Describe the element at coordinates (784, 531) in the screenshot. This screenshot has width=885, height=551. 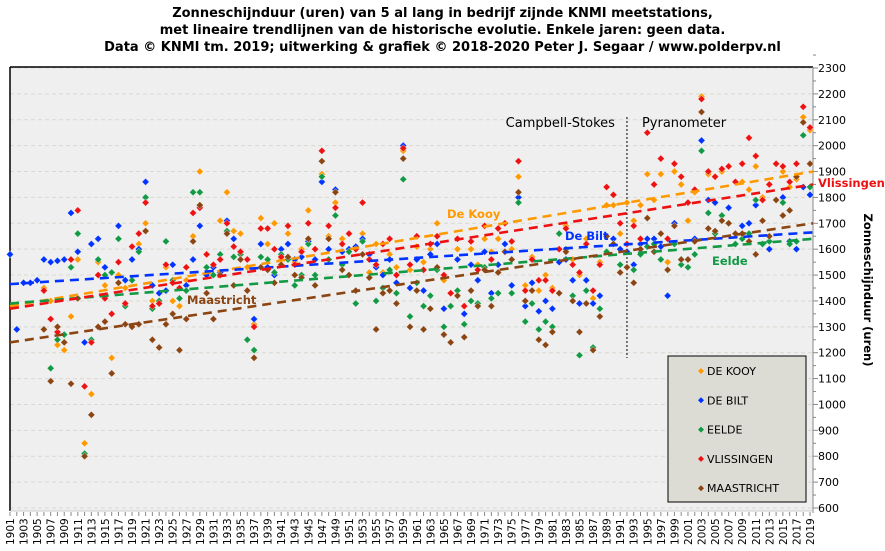
I see `x-tick-label: 2015` at that location.